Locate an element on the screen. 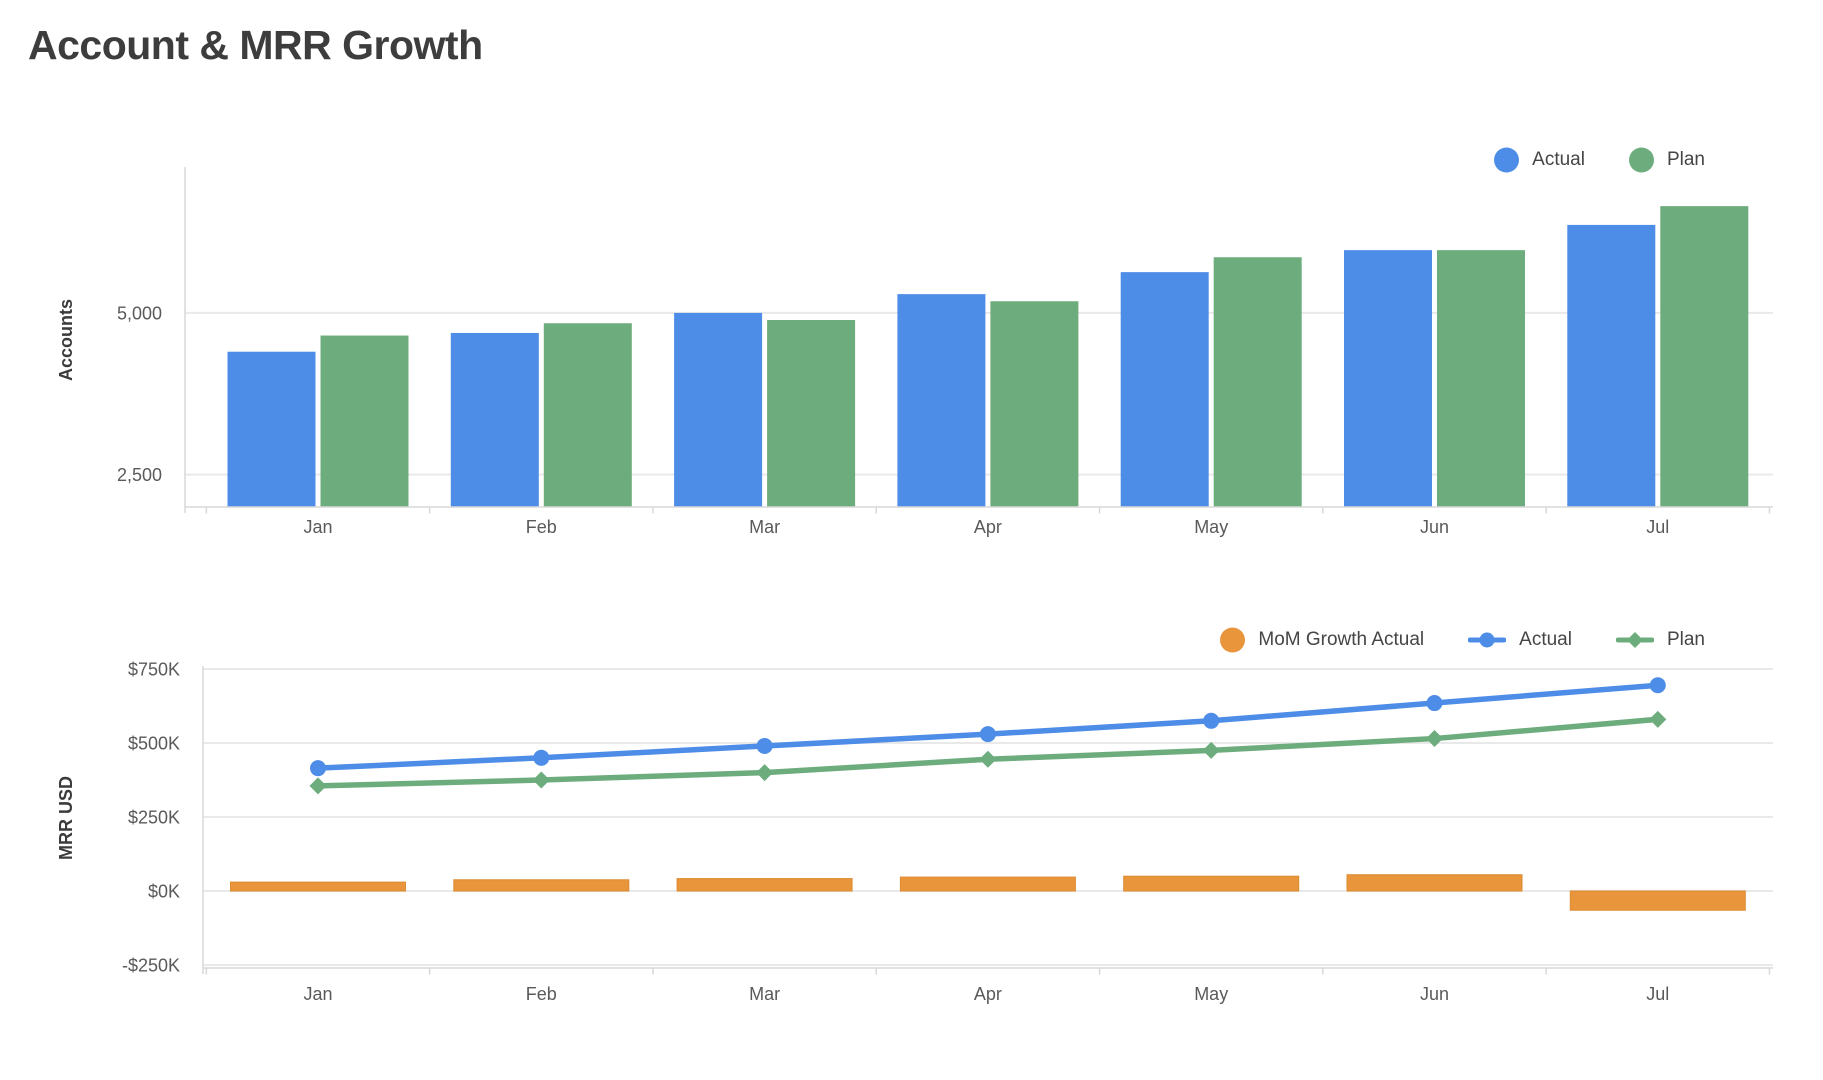 Image resolution: width=1823 pixels, height=1080 pixels. y-tick-label: $500K is located at coordinates (154, 744).